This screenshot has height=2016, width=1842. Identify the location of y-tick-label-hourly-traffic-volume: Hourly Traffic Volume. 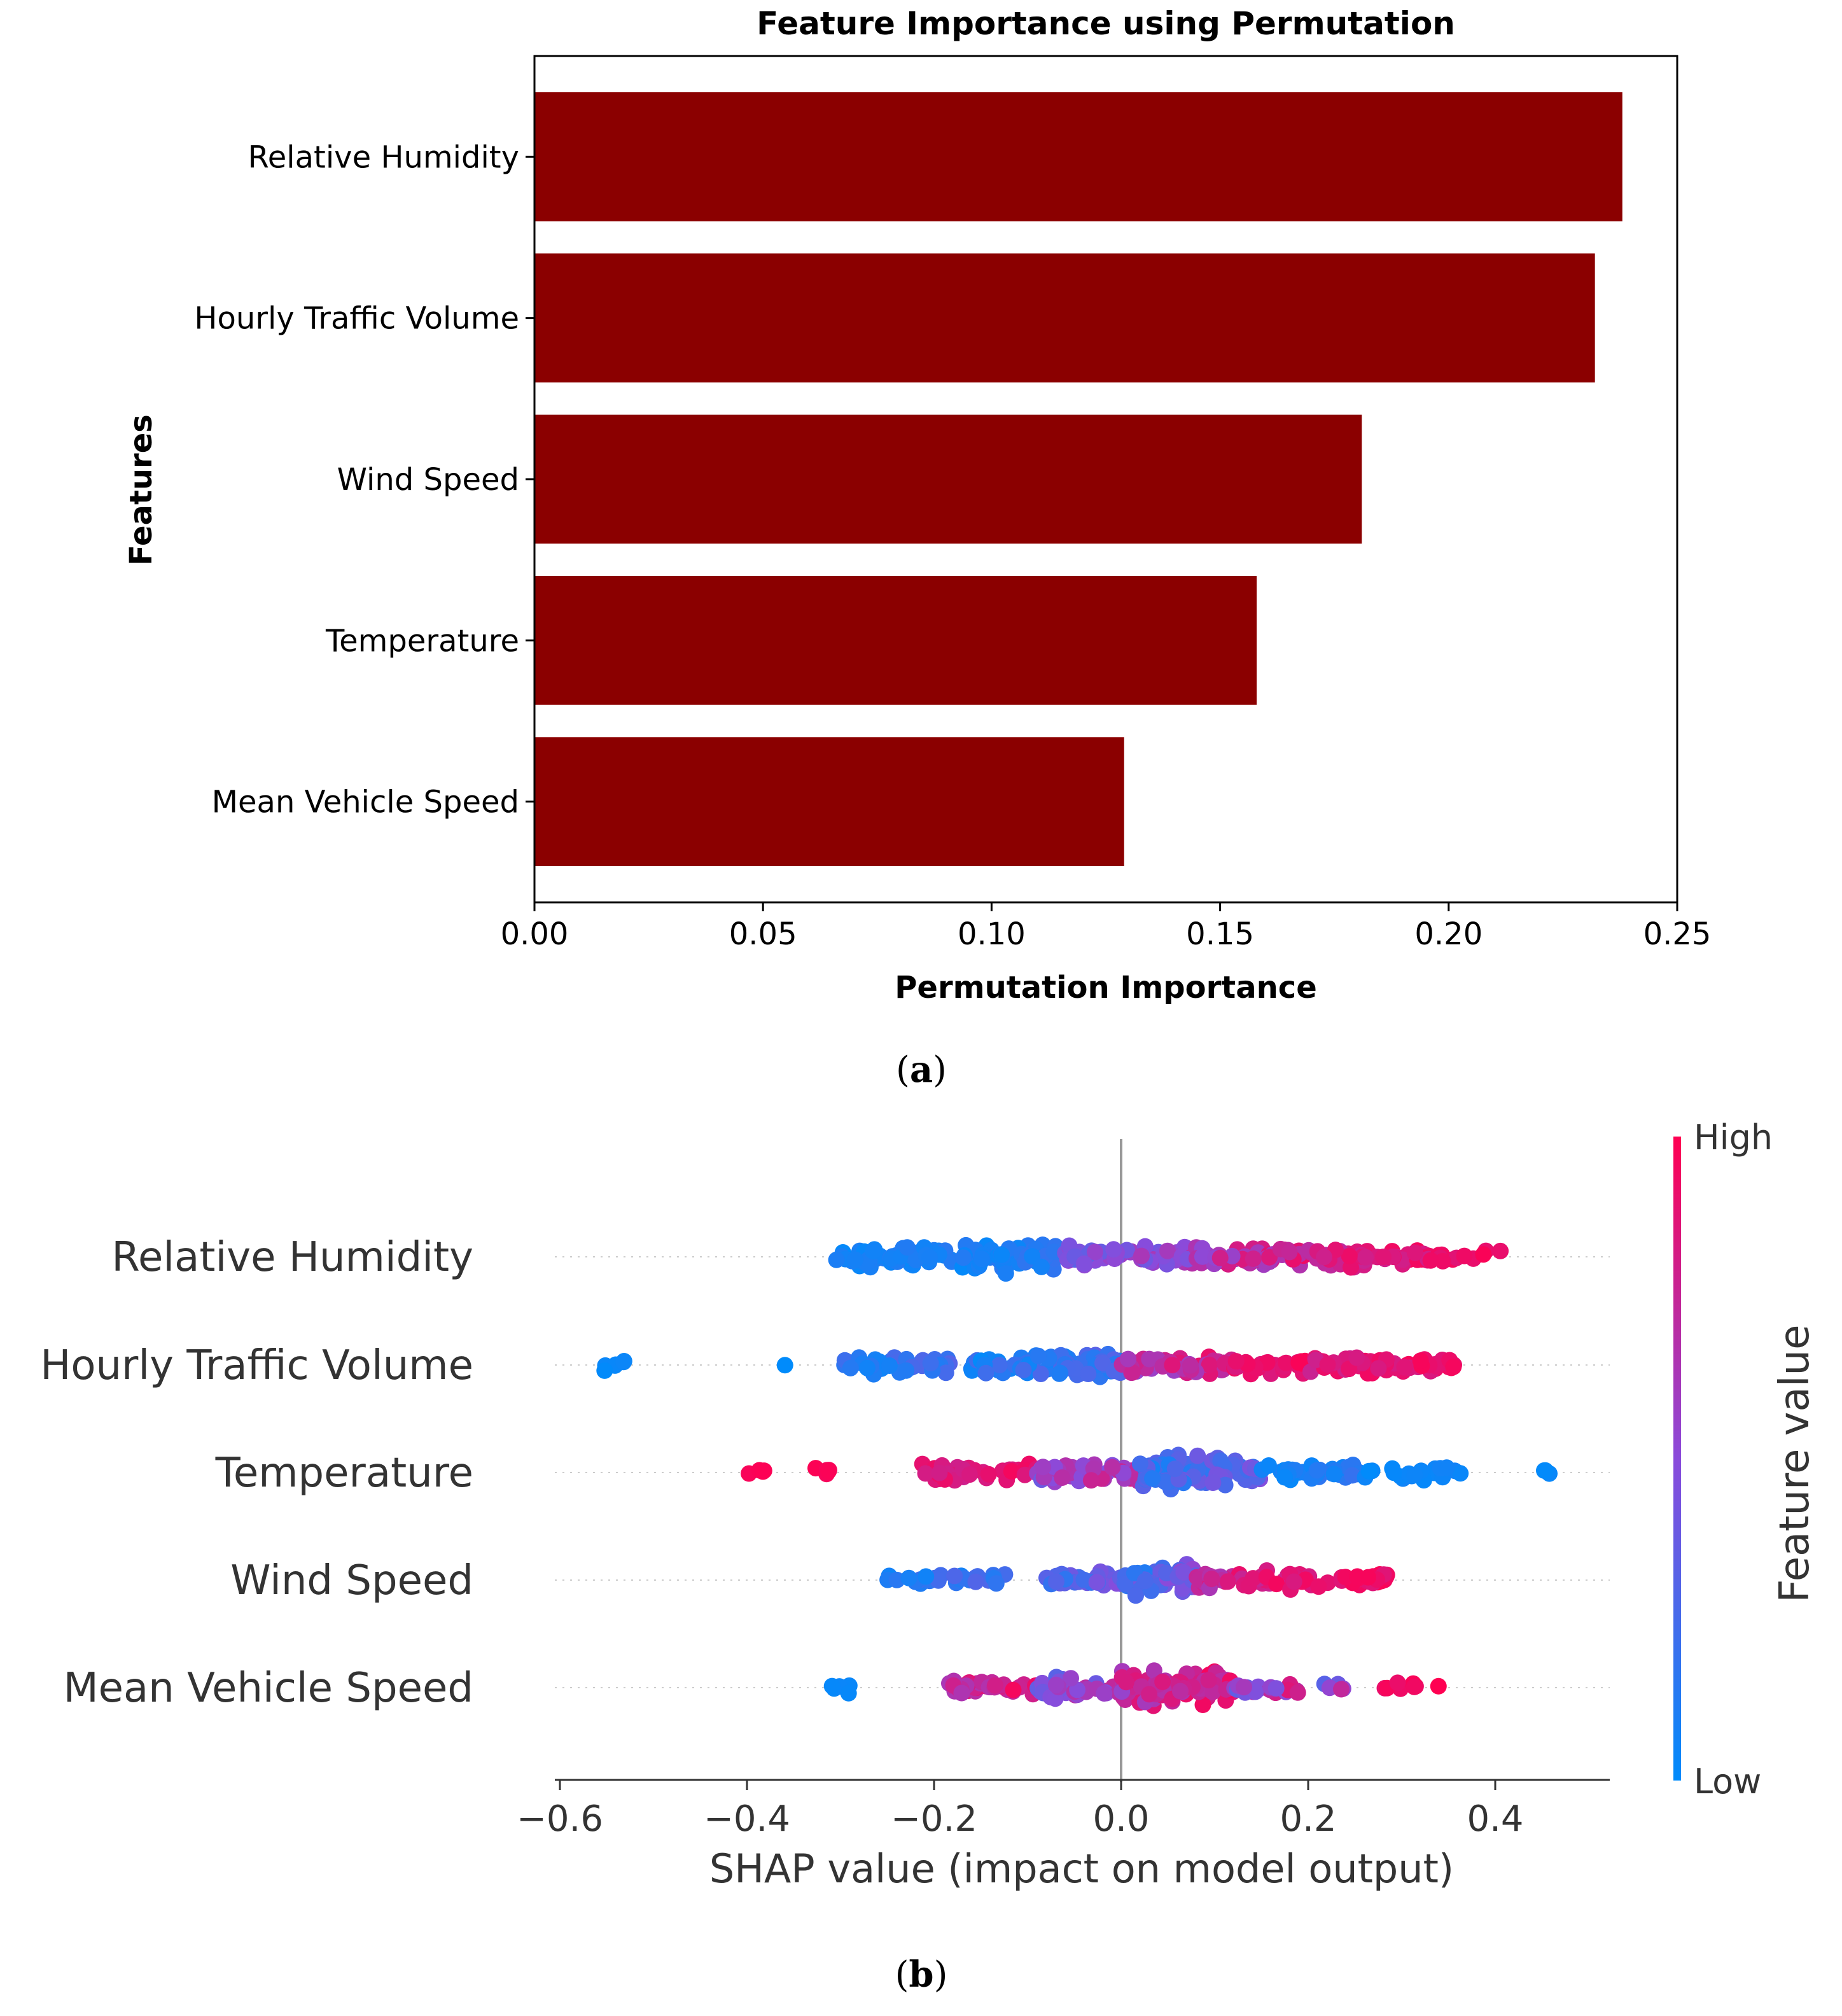
(356, 319).